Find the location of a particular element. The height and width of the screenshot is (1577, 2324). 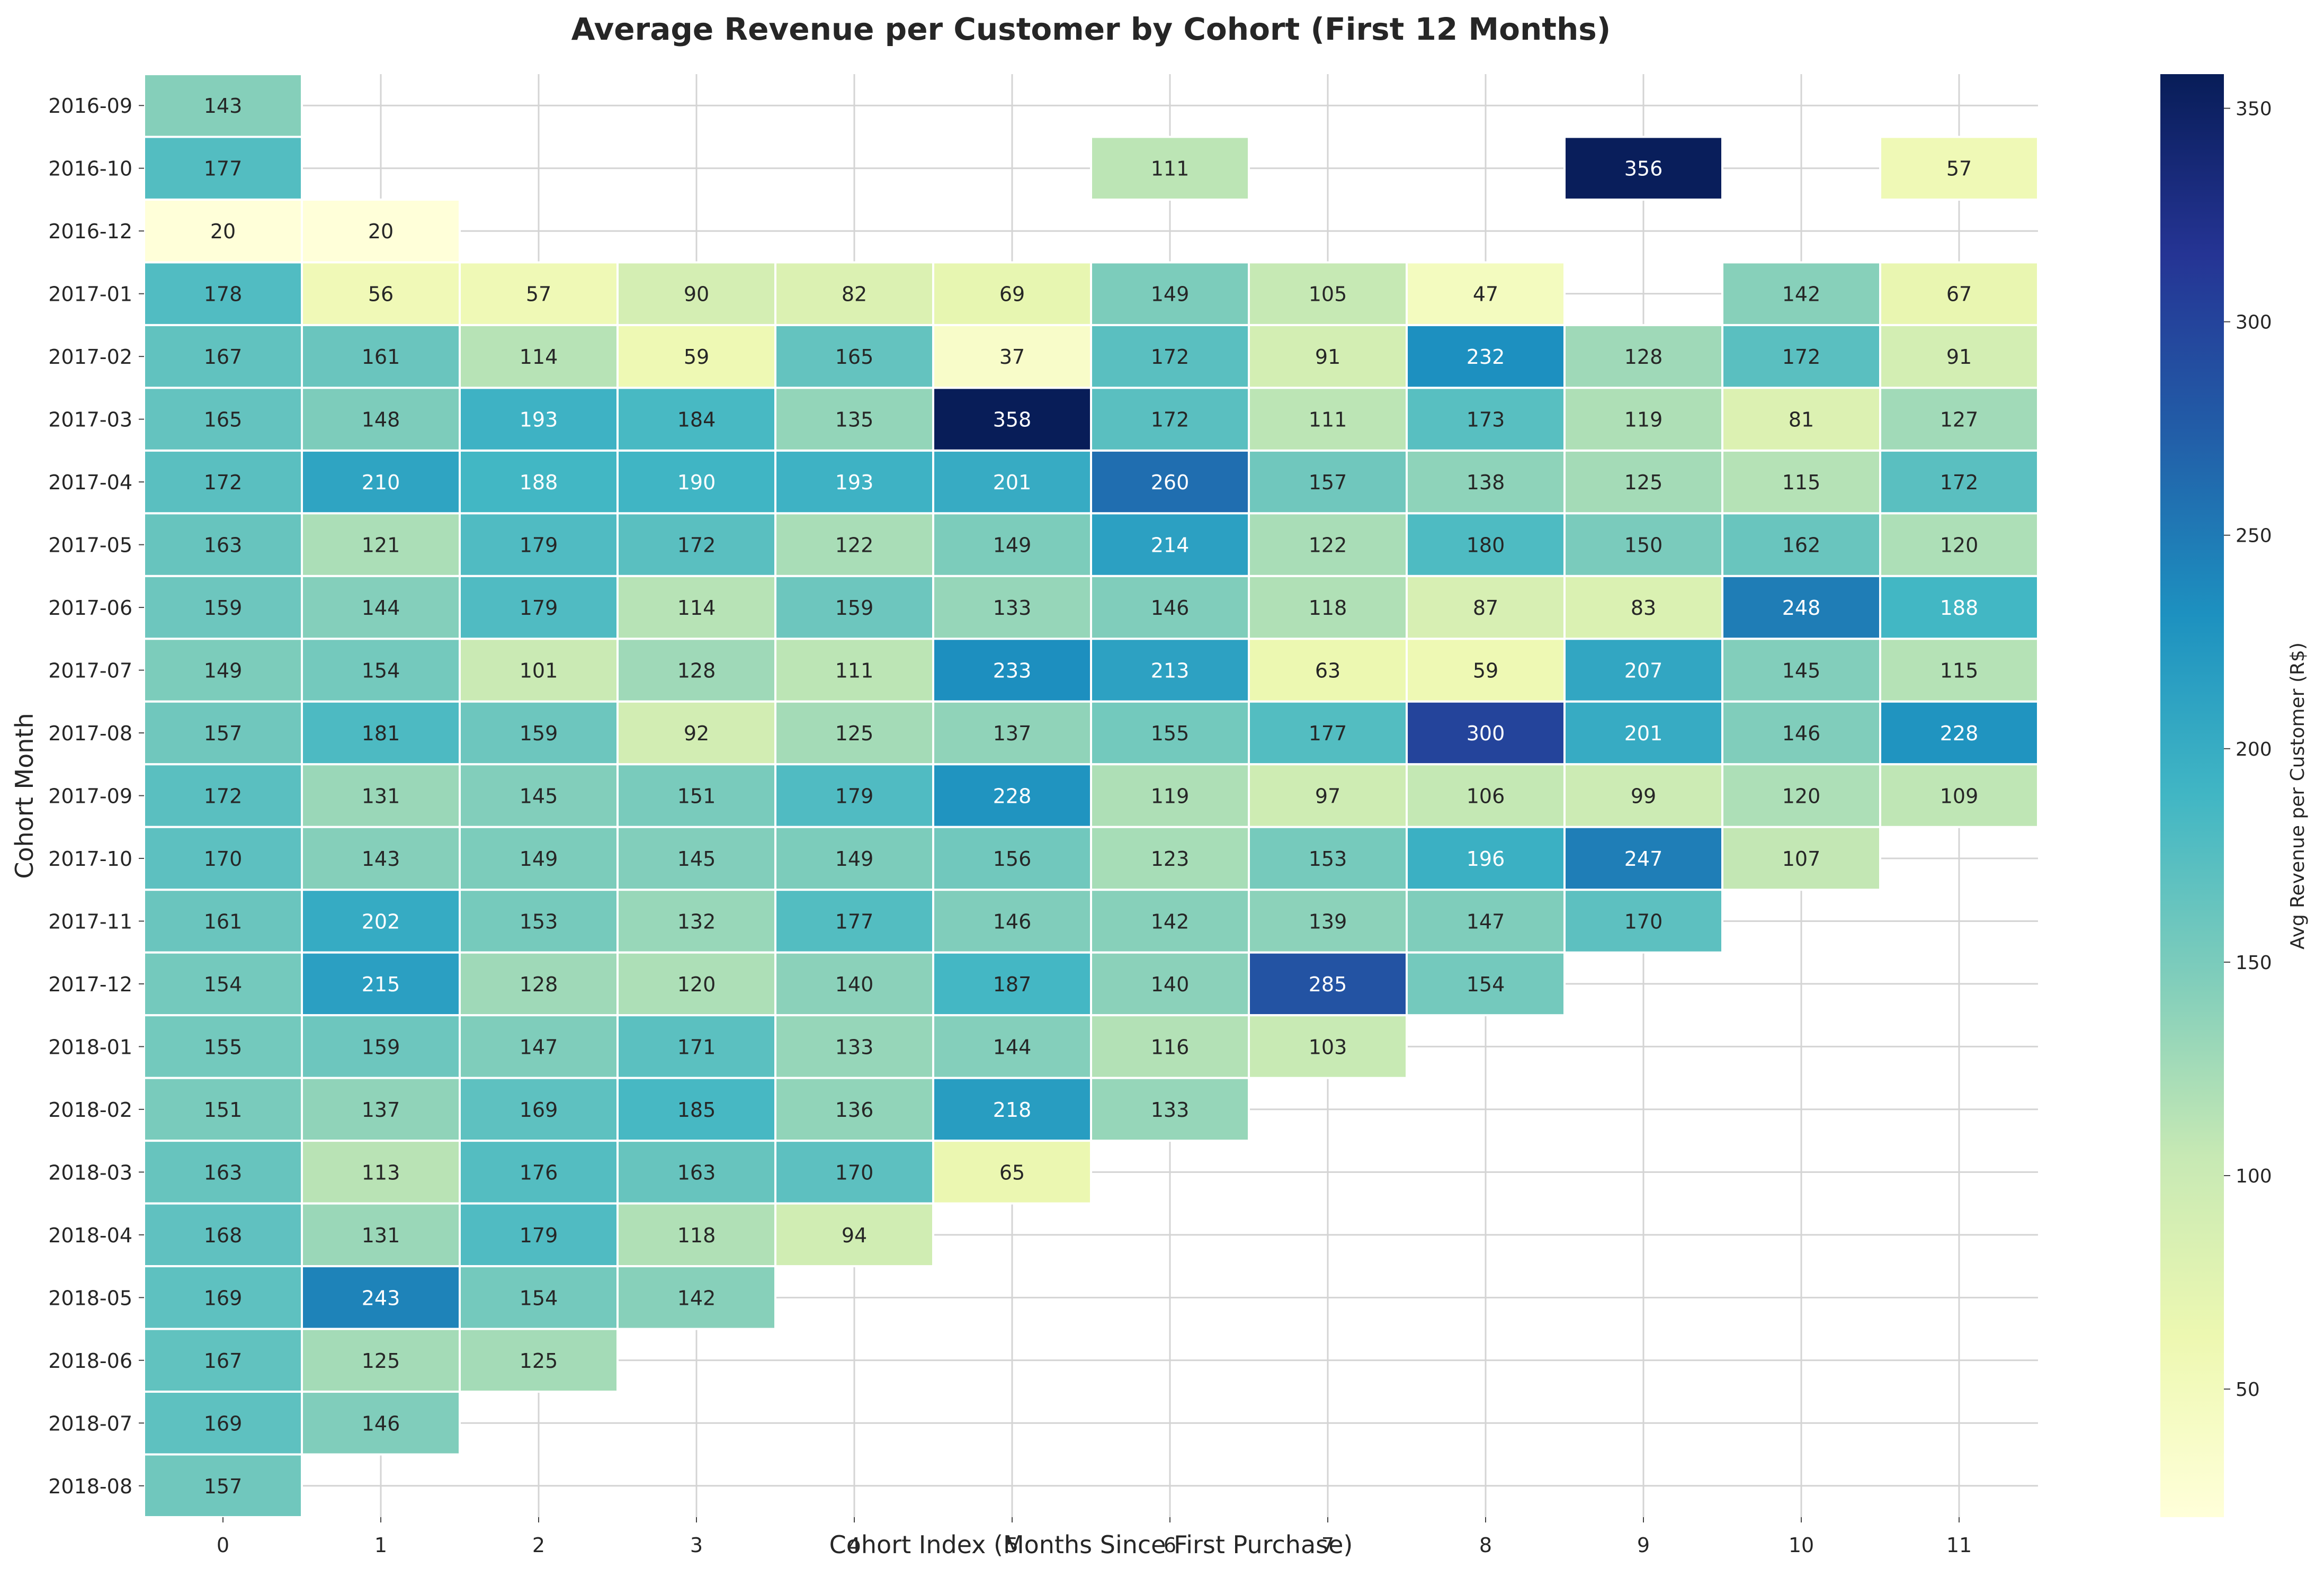

cell-value-label: 116 is located at coordinates (1170, 1047).